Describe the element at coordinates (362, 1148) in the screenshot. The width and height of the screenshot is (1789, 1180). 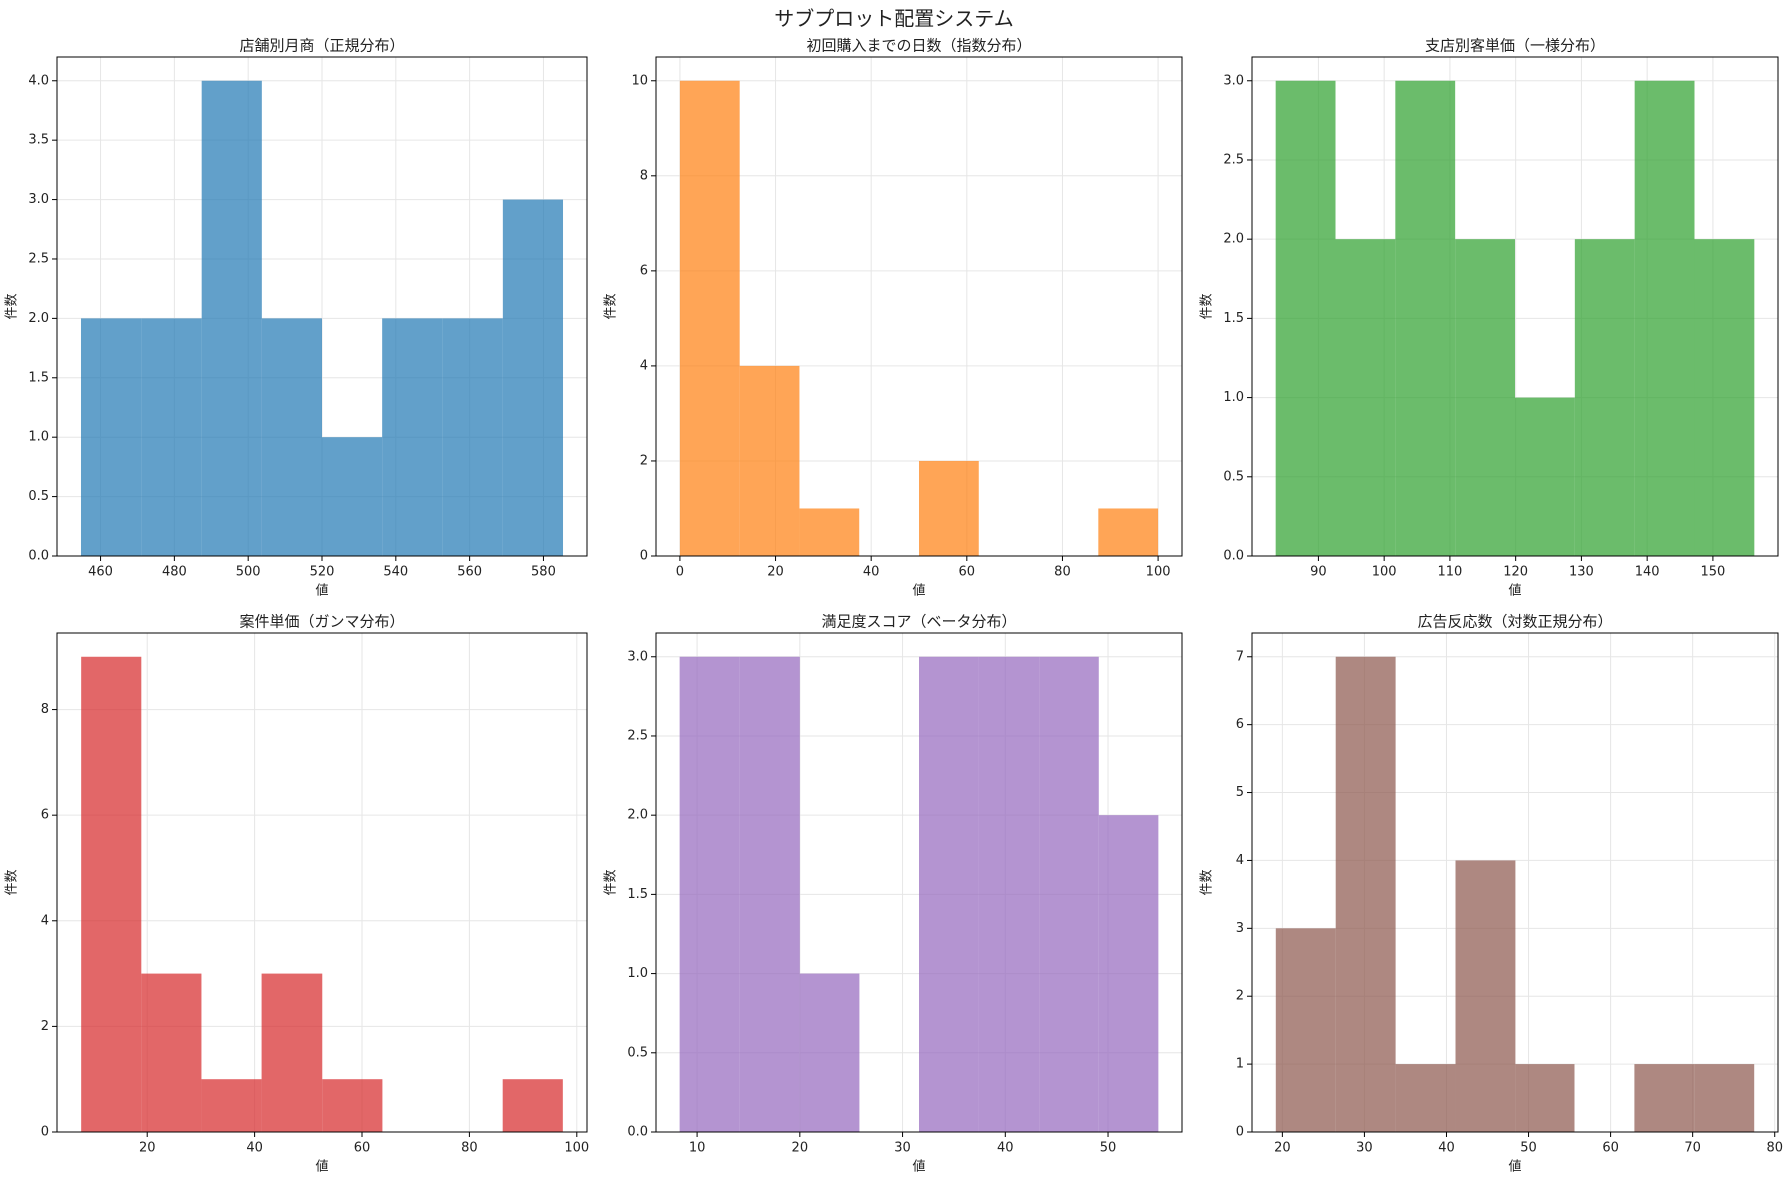
I see `x-tick-label: 60` at that location.